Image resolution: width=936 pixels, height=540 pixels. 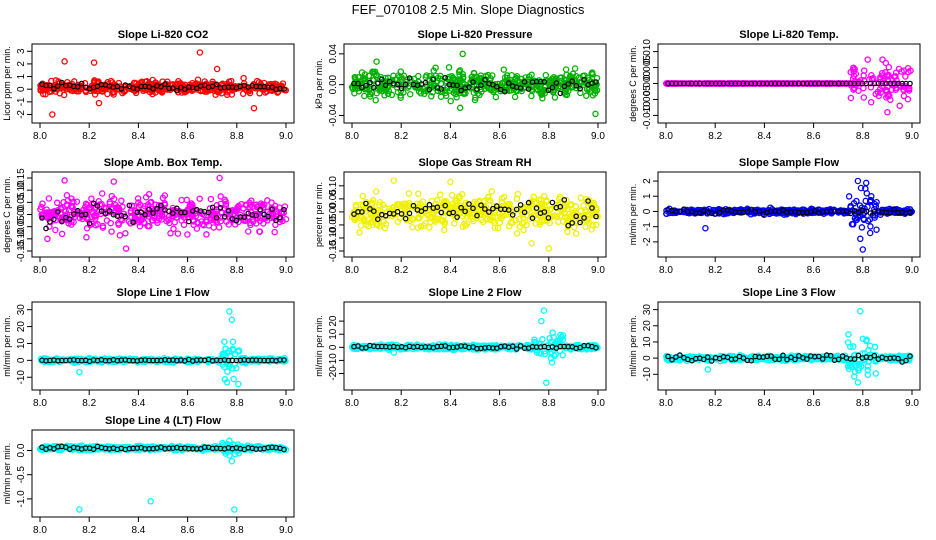 I want to click on y-tick-label: 0, so click(x=21, y=89).